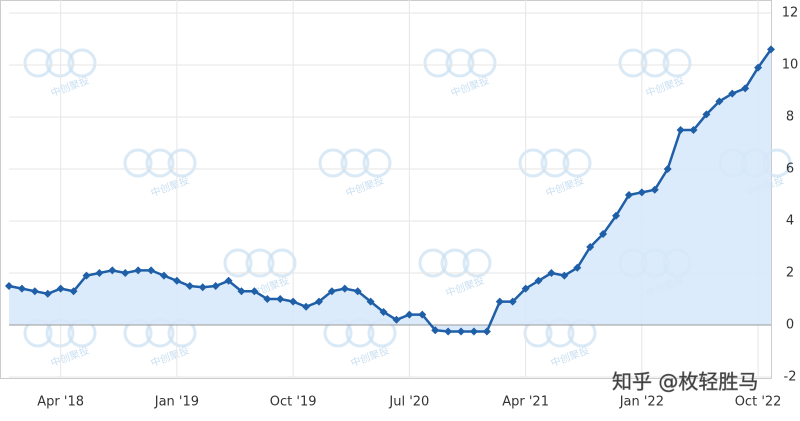  I want to click on x-tick-label: Apr '21, so click(525, 402).